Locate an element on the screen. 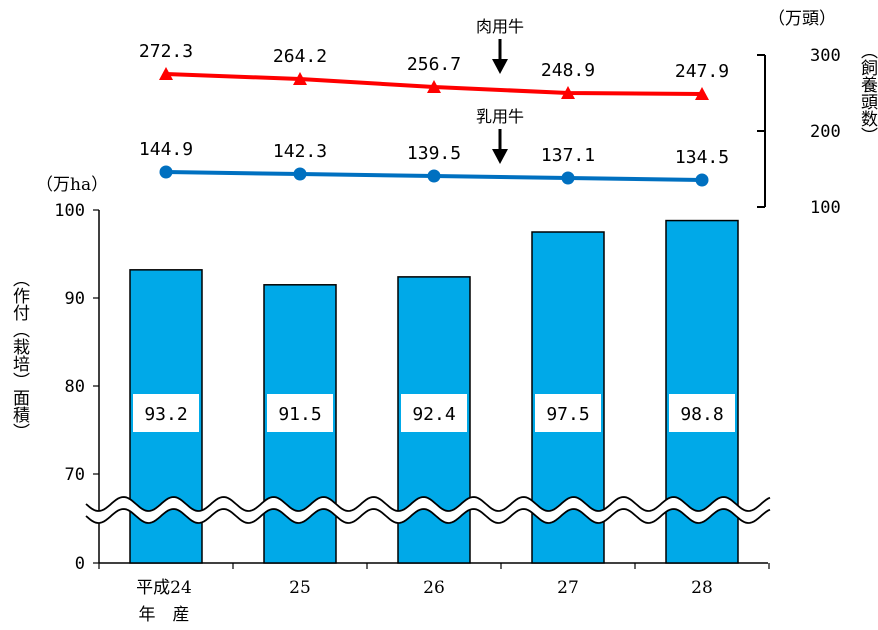 This screenshot has width=878, height=630. right-tick-label: 300 is located at coordinates (825, 56).